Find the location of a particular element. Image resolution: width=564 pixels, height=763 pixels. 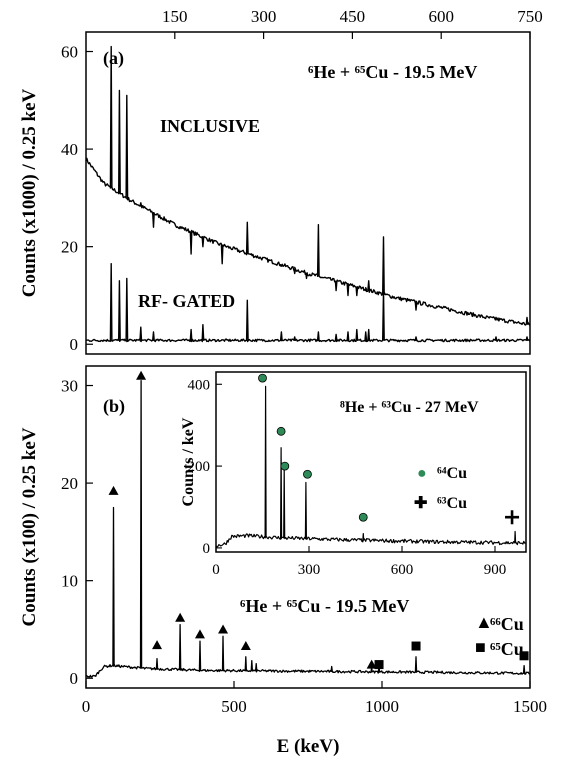

inset-y-ticks: 0 200 400 is located at coordinates (205, 467).